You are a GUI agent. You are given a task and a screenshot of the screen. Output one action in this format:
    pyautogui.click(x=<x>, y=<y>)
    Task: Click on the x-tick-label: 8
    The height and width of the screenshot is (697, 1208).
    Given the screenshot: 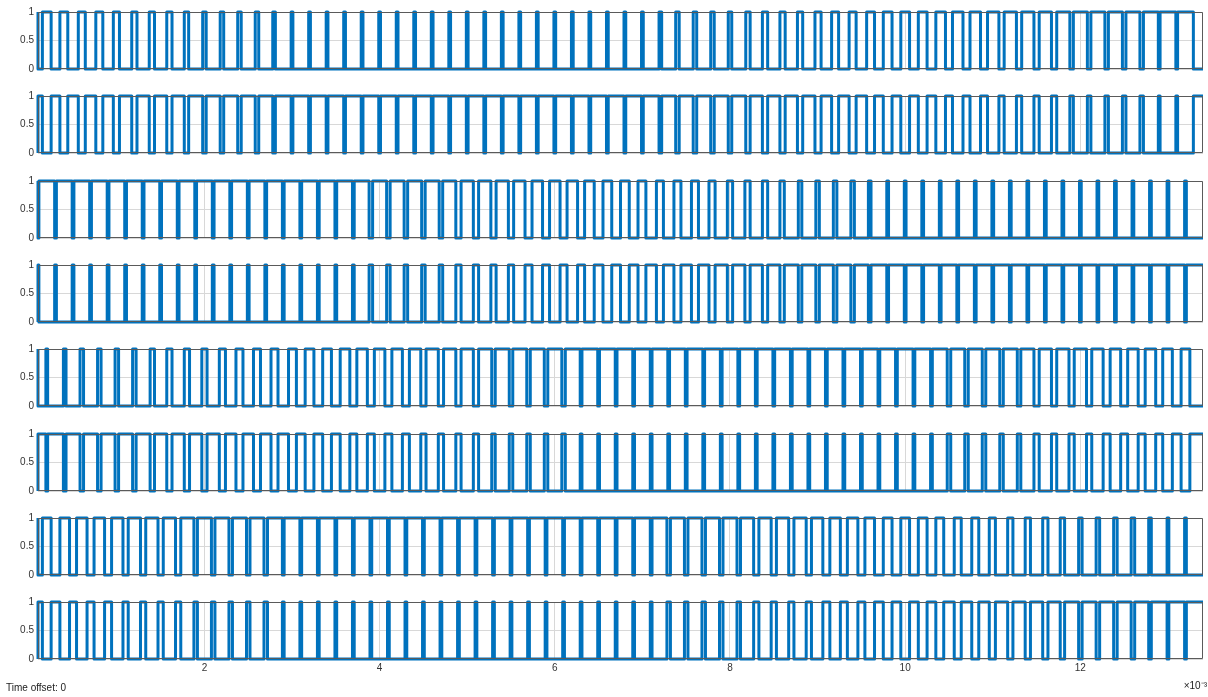 What is the action you would take?
    pyautogui.click(x=730, y=667)
    